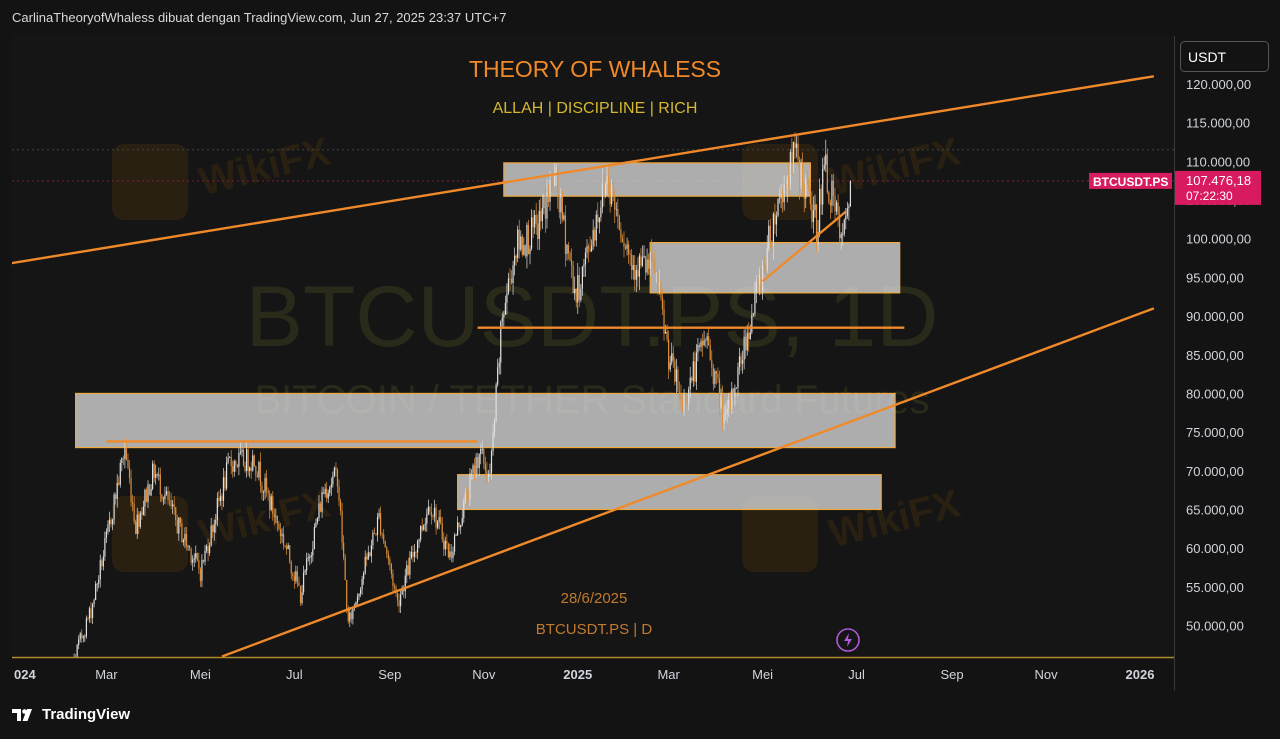 Image resolution: width=1280 pixels, height=739 pixels. I want to click on currency-button: USDT, so click(1224, 56).